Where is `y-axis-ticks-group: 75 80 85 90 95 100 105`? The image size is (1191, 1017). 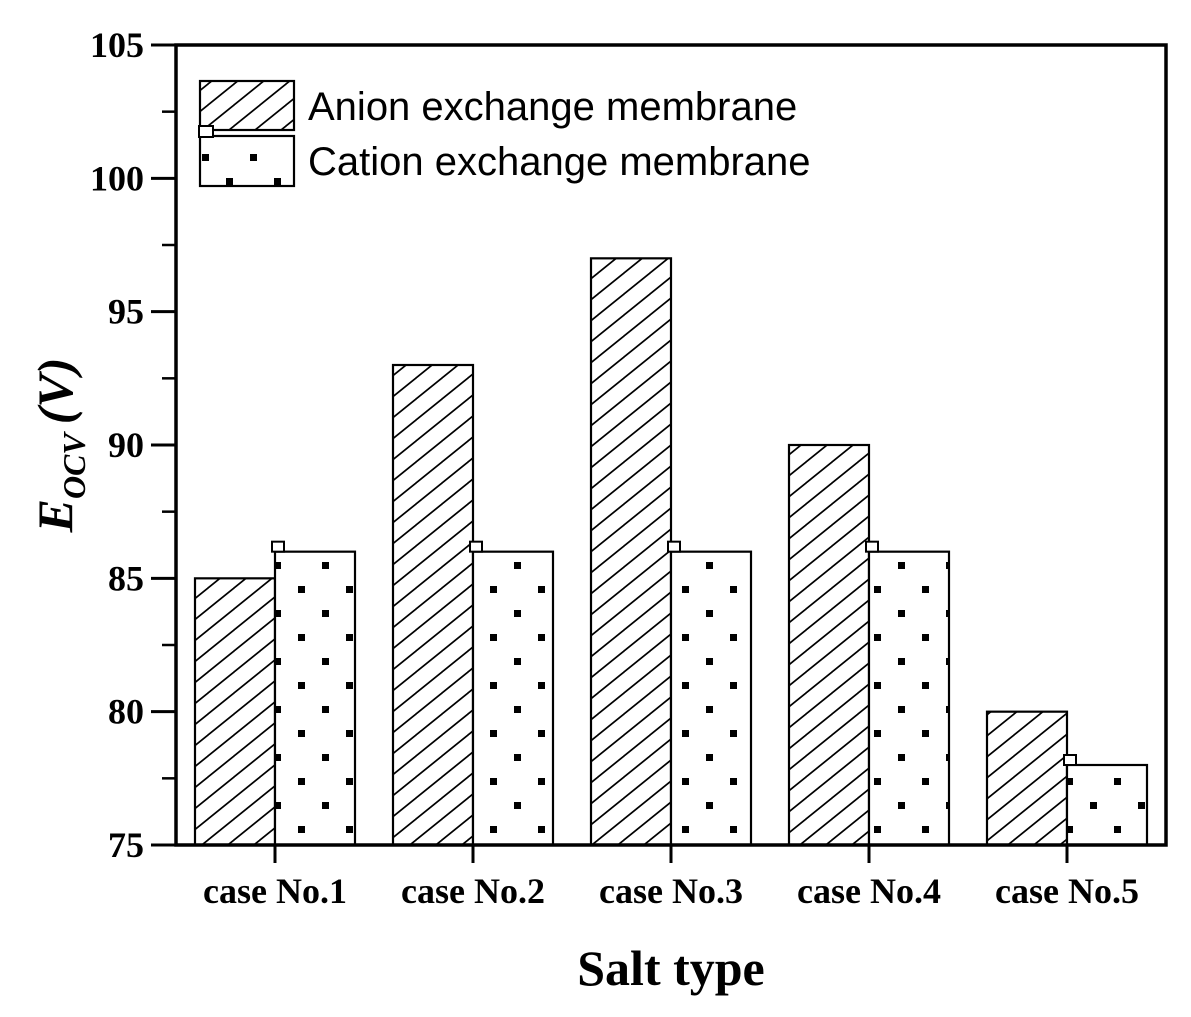 y-axis-ticks-group: 75 80 85 90 95 100 105 is located at coordinates (133, 445).